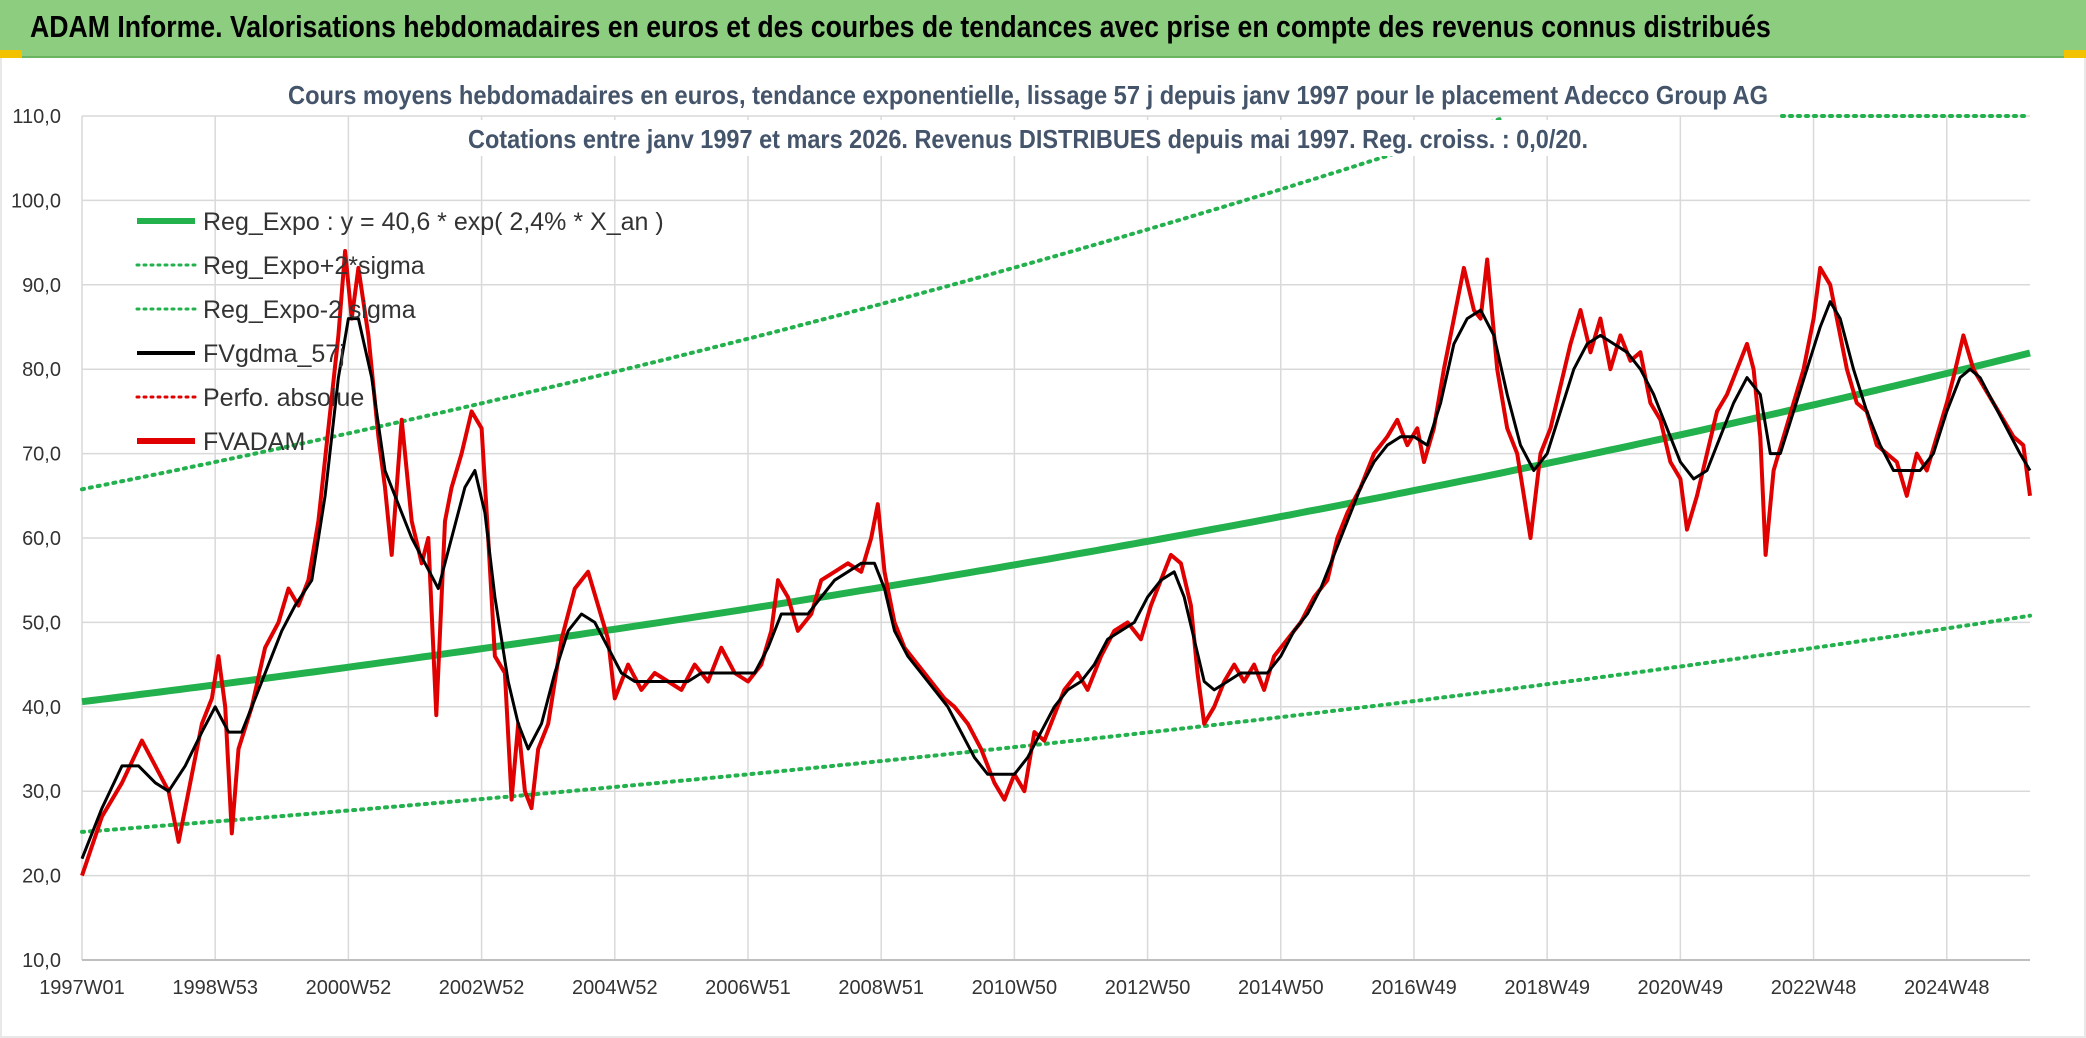 The width and height of the screenshot is (2086, 1038). I want to click on y-tick-label: 10,0, so click(41, 961).